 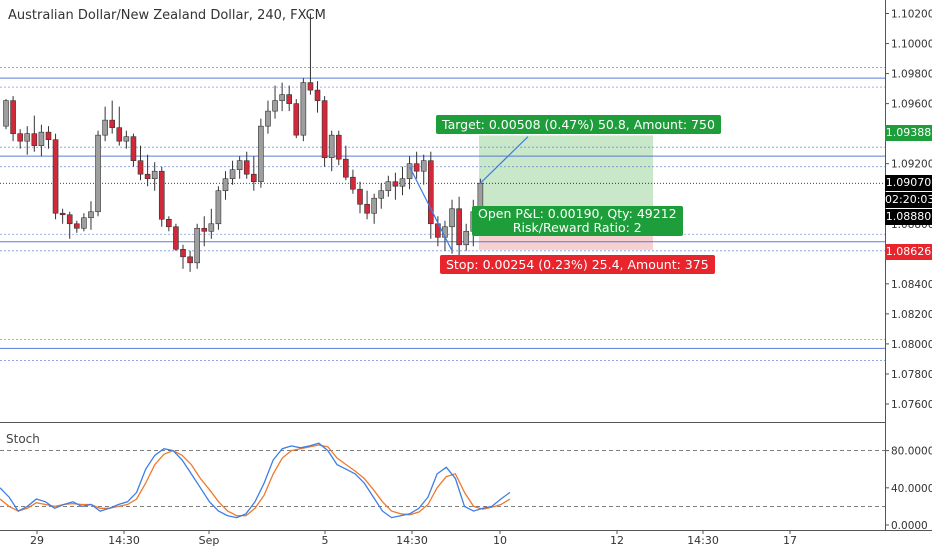 I want to click on y-tick-label: 1.08000, so click(x=911, y=345).